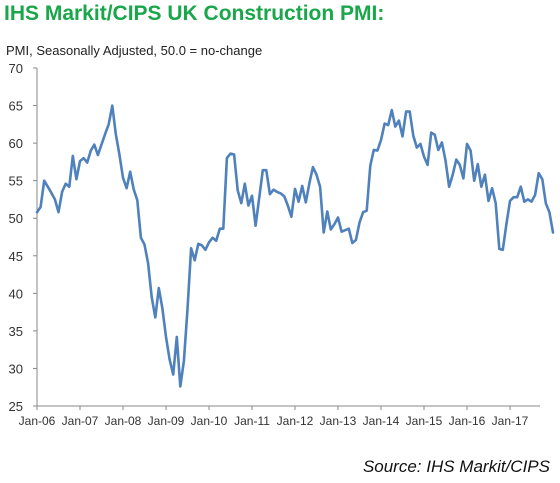 Image resolution: width=560 pixels, height=483 pixels. What do you see at coordinates (338, 421) in the screenshot?
I see `x-tick-label: Jan-13` at bounding box center [338, 421].